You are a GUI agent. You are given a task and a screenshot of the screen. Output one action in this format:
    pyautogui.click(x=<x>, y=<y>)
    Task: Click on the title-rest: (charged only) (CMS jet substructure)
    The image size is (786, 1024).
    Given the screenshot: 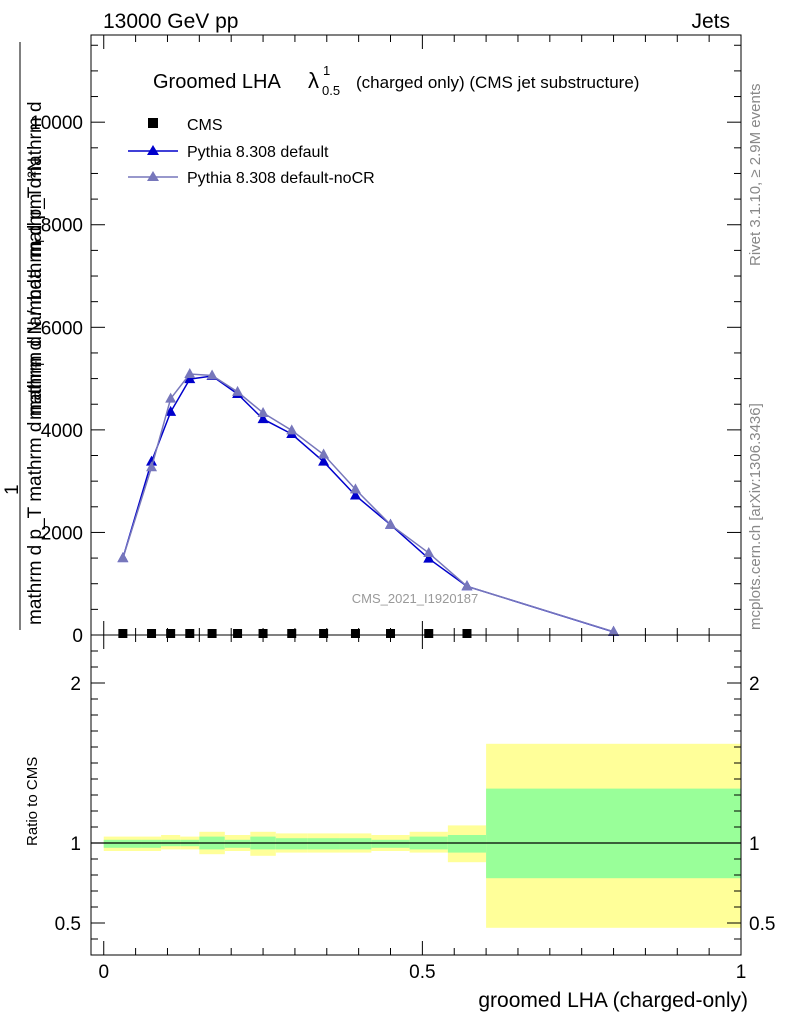 What is the action you would take?
    pyautogui.click(x=497, y=82)
    